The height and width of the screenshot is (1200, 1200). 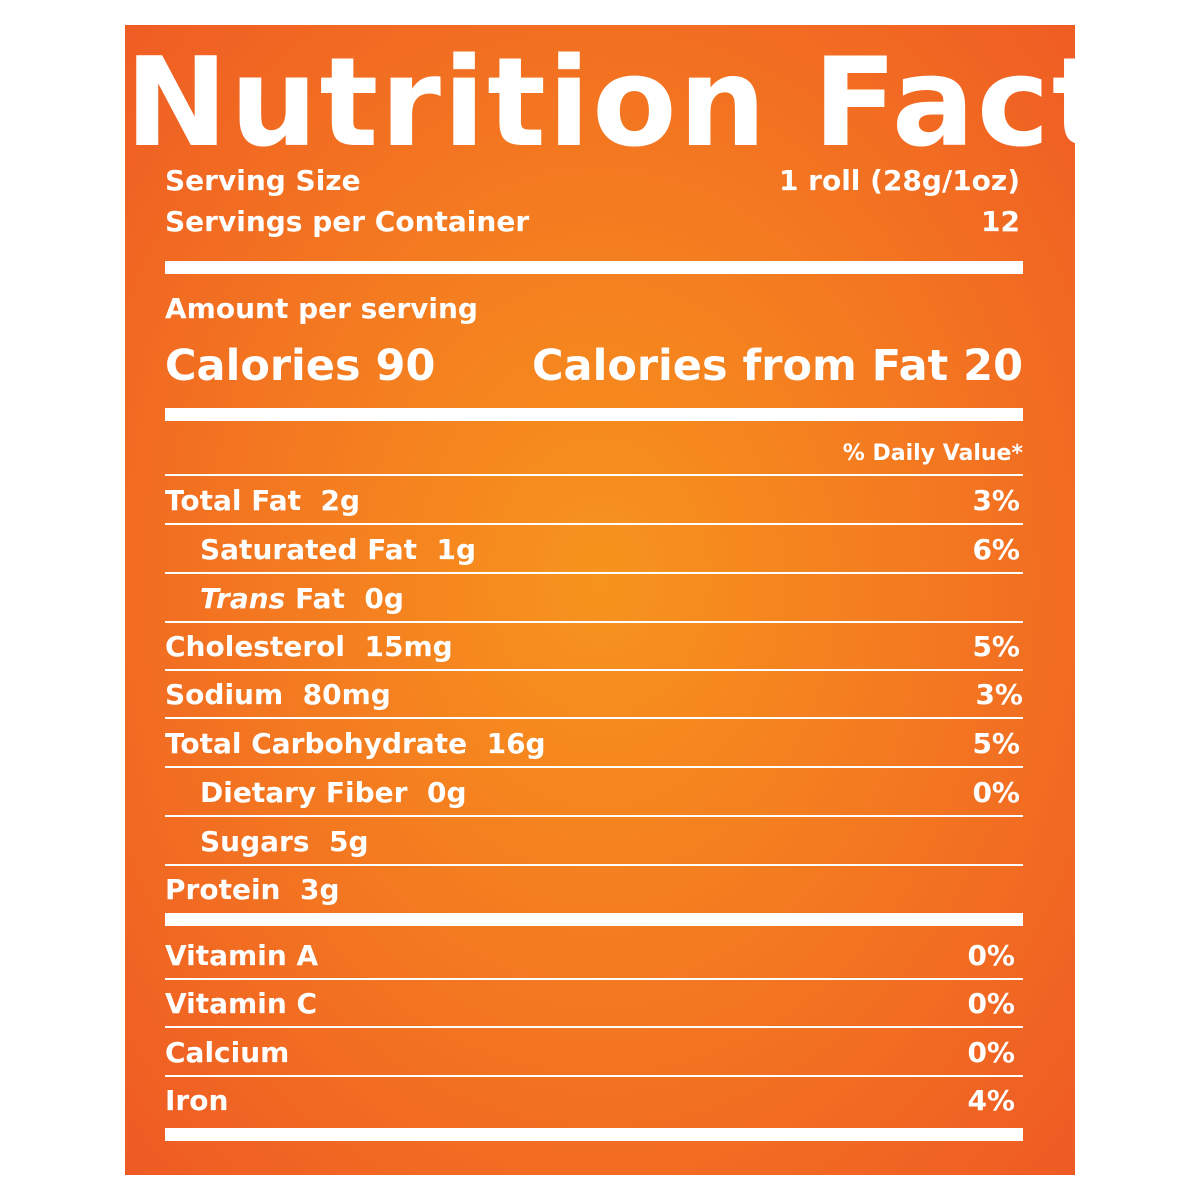 What do you see at coordinates (991, 955) in the screenshot?
I see `vitamin-dv-vitamin-a: 0%` at bounding box center [991, 955].